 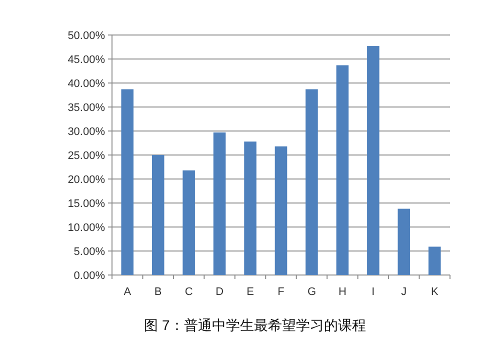 I want to click on x-tick-label: J, so click(x=404, y=292).